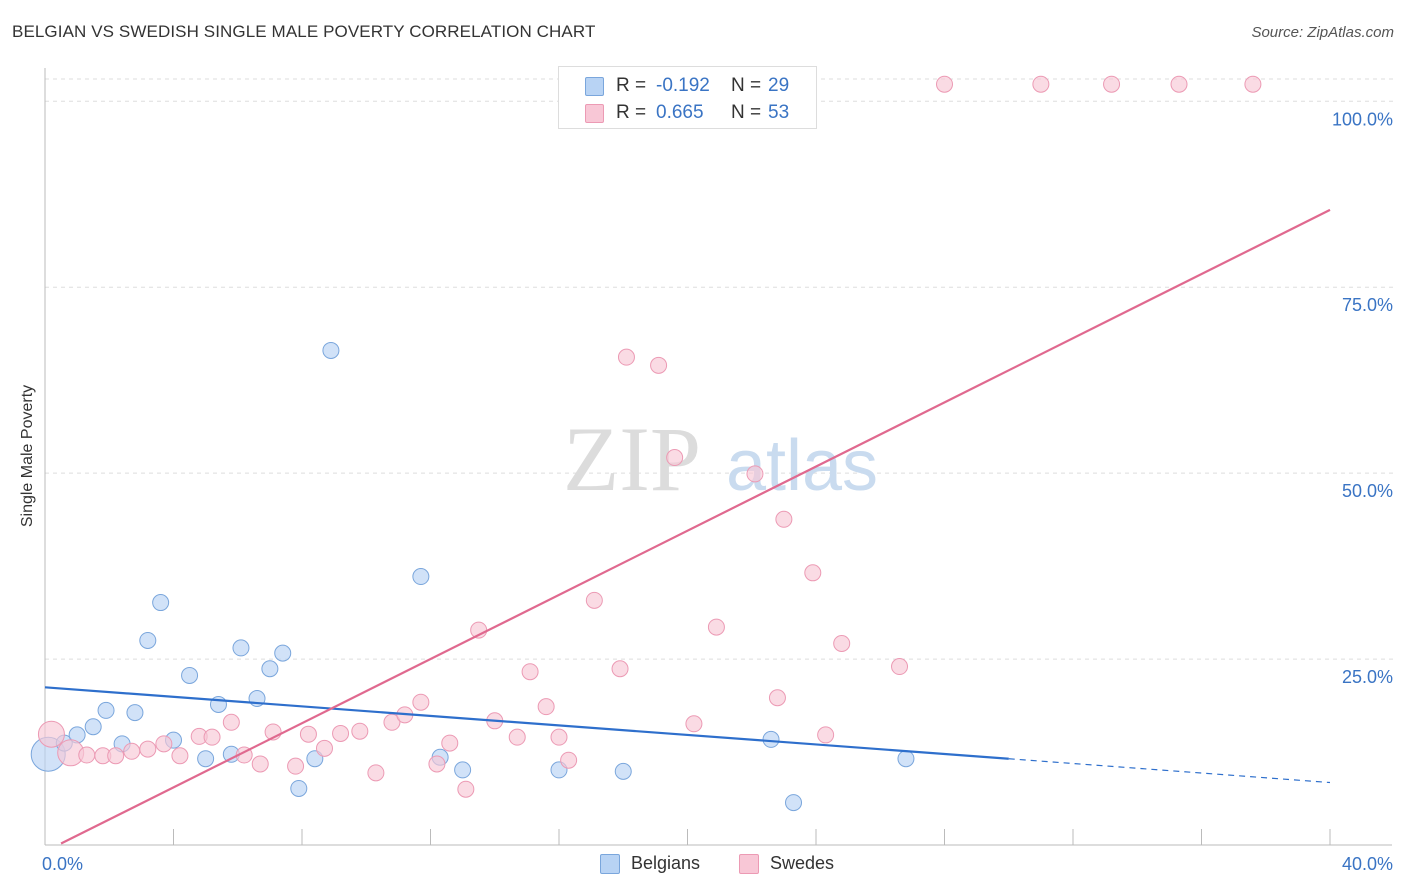  What do you see at coordinates (779, 85) in the screenshot?
I see `stats-n-value: 29` at bounding box center [779, 85].